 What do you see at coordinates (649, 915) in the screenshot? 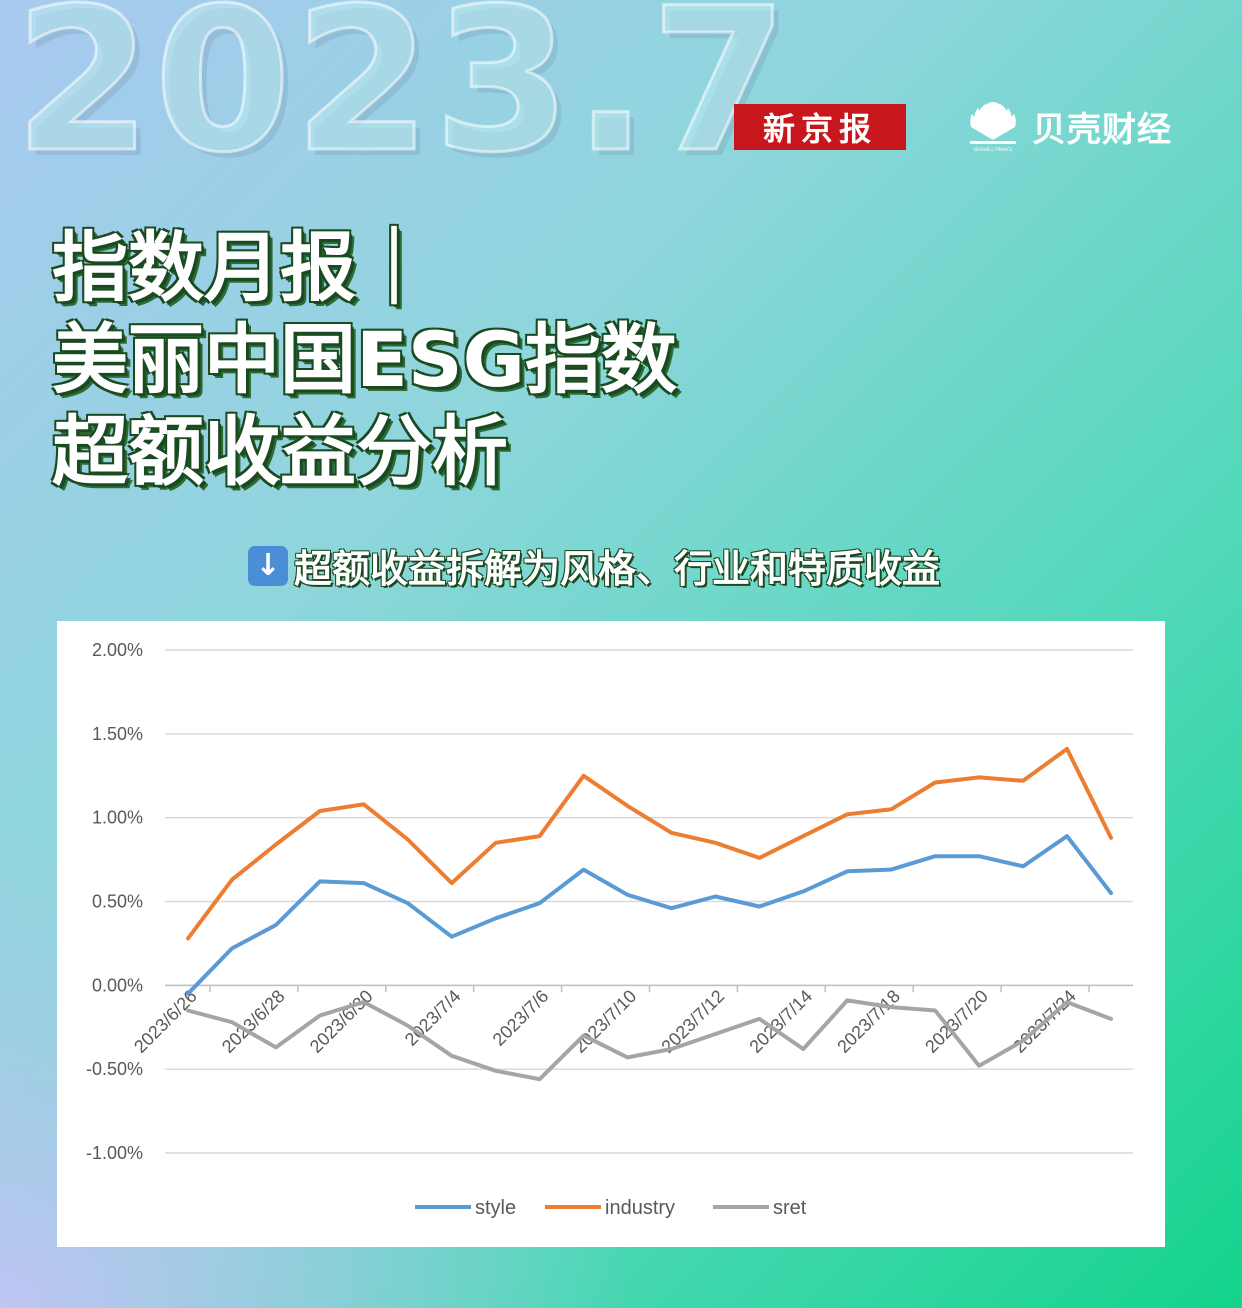
I see `series-line-style` at bounding box center [649, 915].